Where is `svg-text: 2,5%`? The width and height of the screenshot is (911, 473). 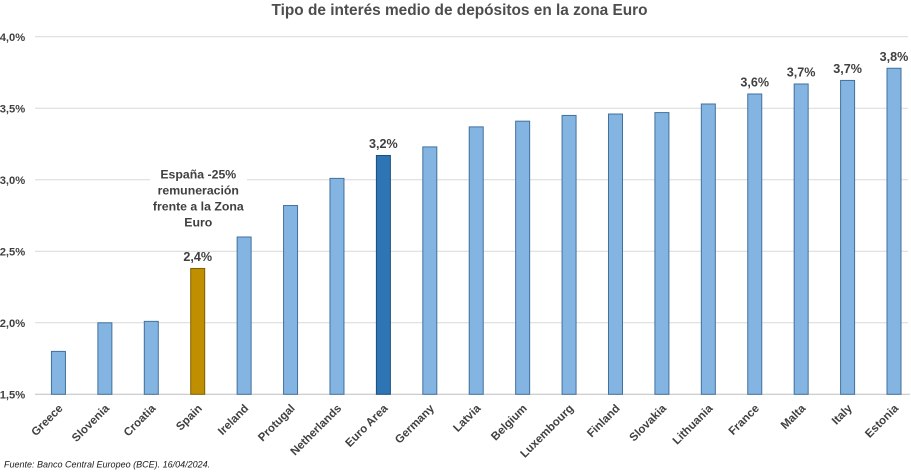 svg-text: 2,5% is located at coordinates (12, 252).